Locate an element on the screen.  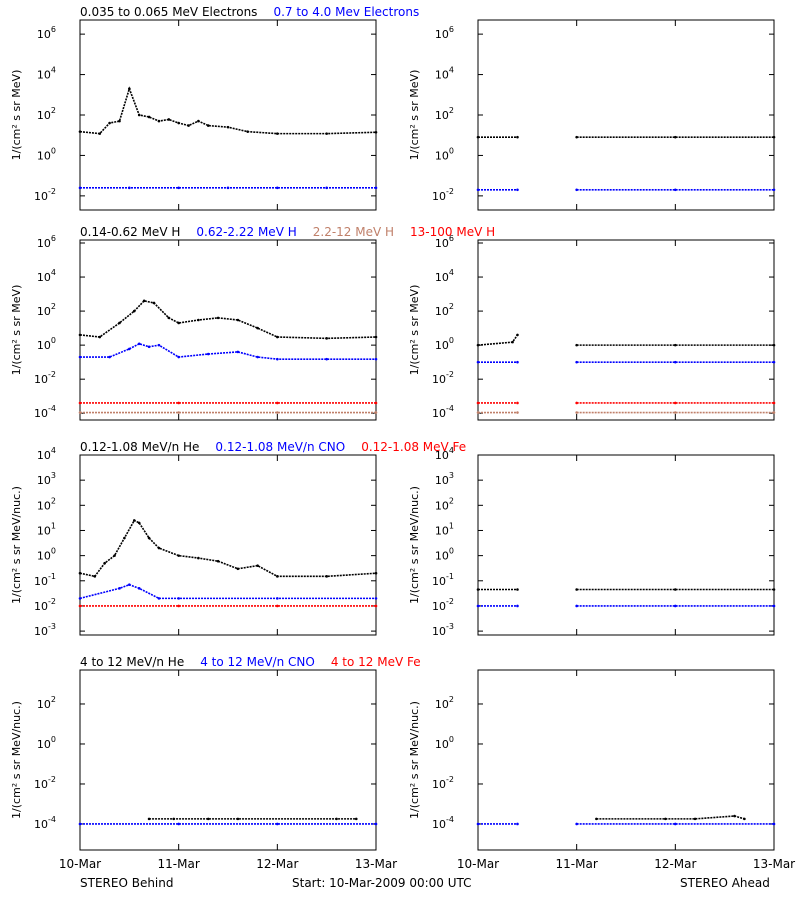
legend-title: 4 to 12 MeV/n CNO is located at coordinates (257, 662).